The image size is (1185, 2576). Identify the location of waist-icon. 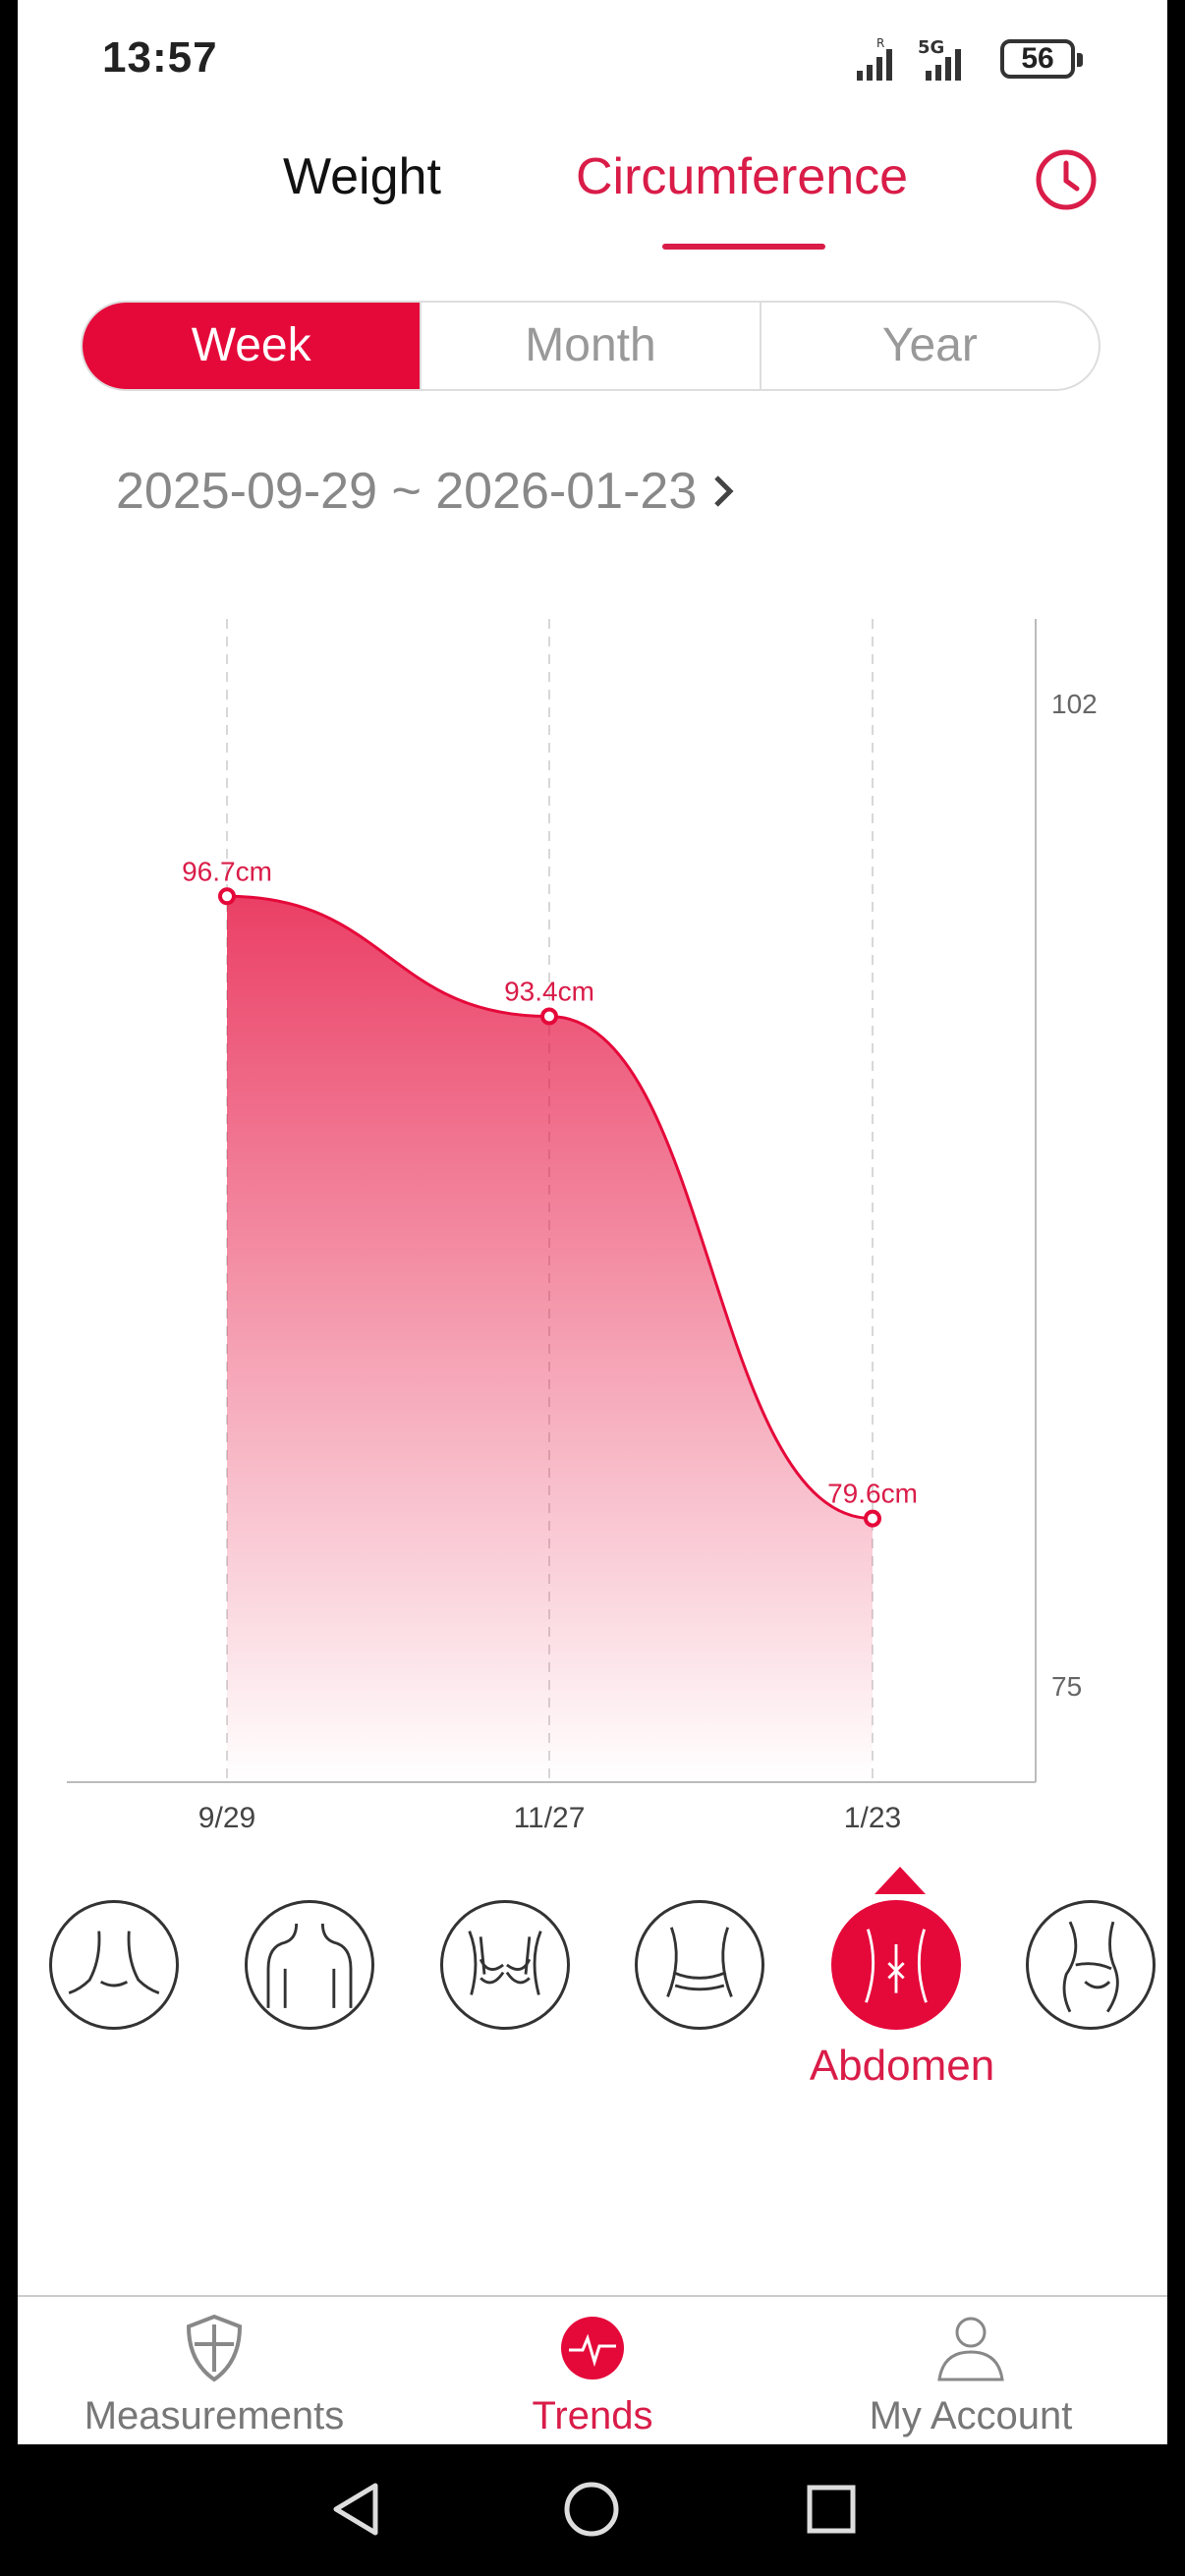
(699, 1965).